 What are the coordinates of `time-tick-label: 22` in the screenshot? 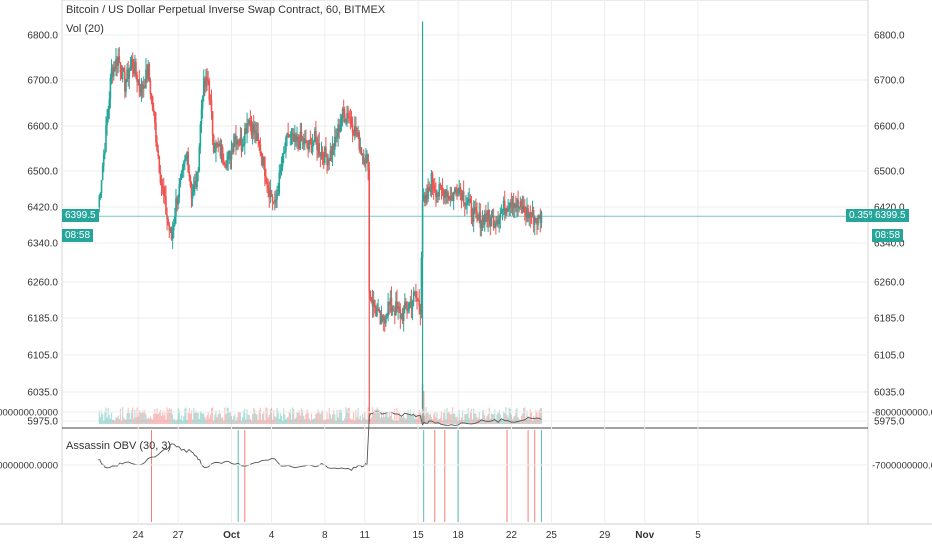 It's located at (512, 535).